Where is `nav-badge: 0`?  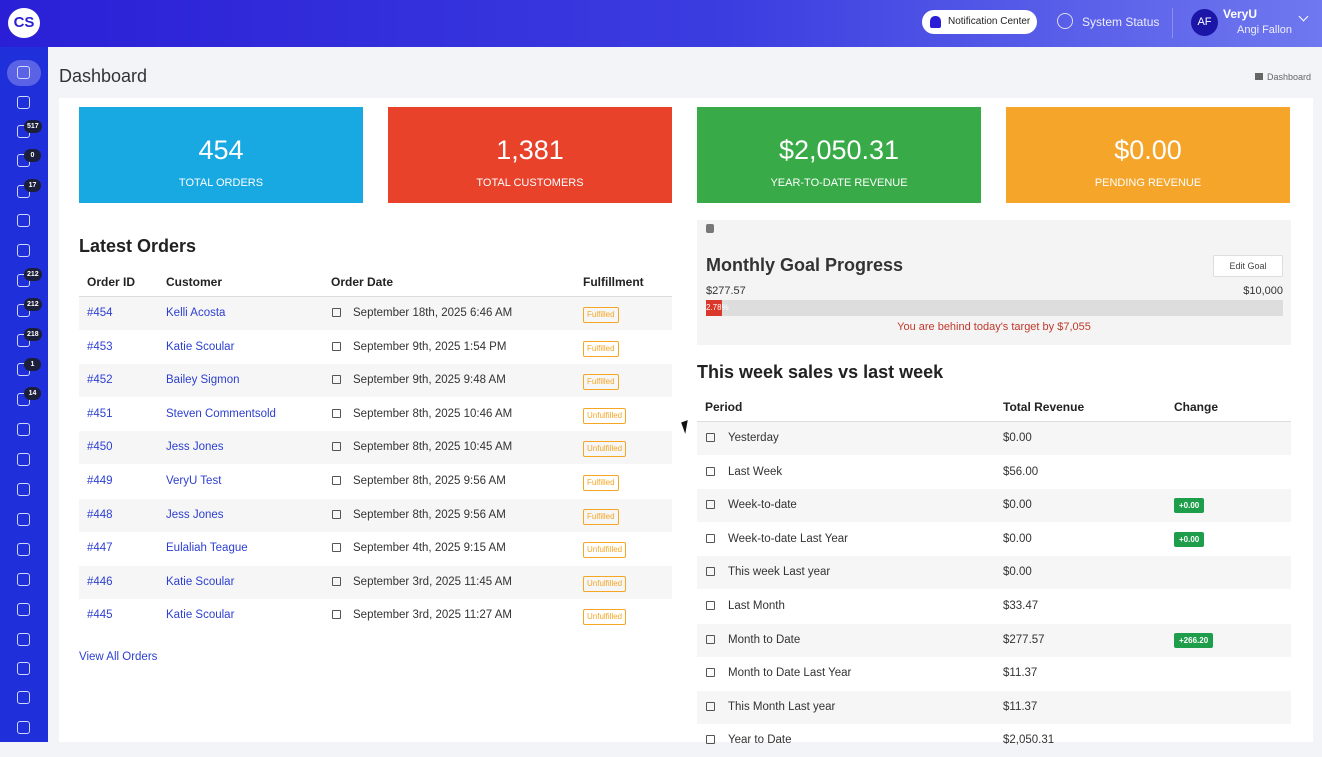 nav-badge: 0 is located at coordinates (32, 155).